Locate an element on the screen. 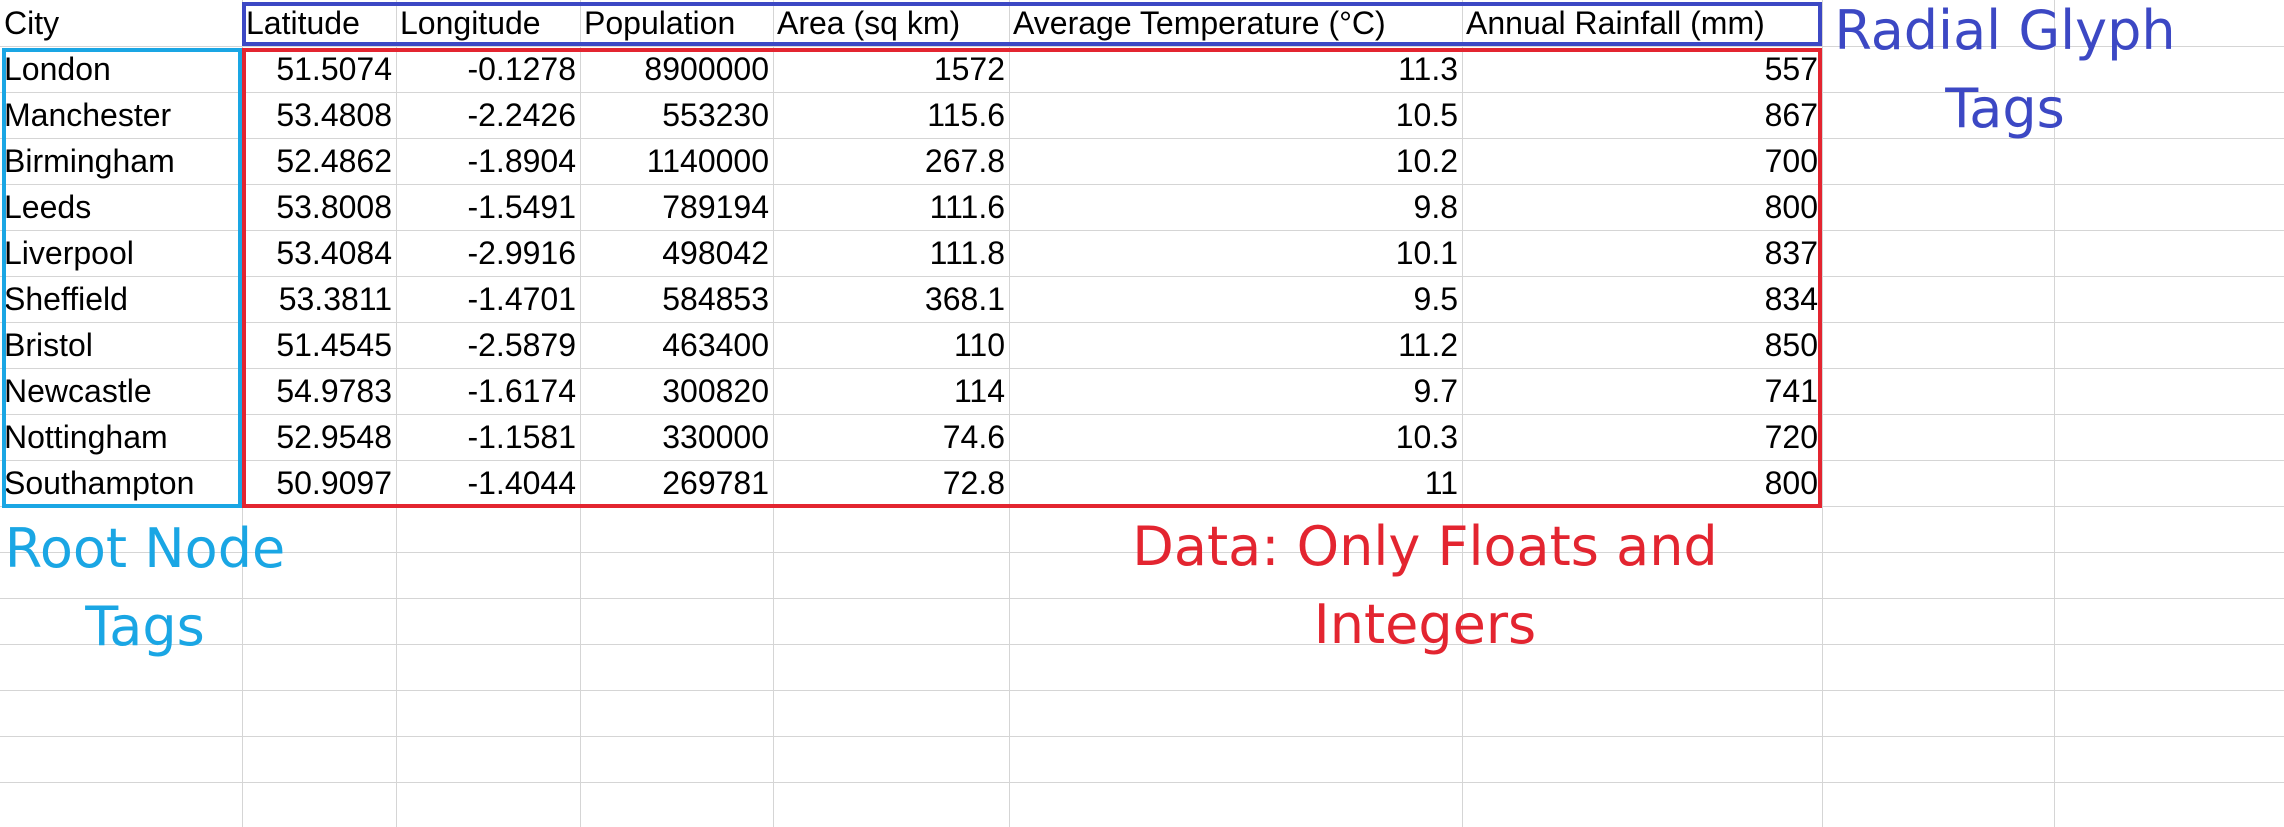 The width and height of the screenshot is (2284, 827). data-cell: 10.2 is located at coordinates (1426, 161).